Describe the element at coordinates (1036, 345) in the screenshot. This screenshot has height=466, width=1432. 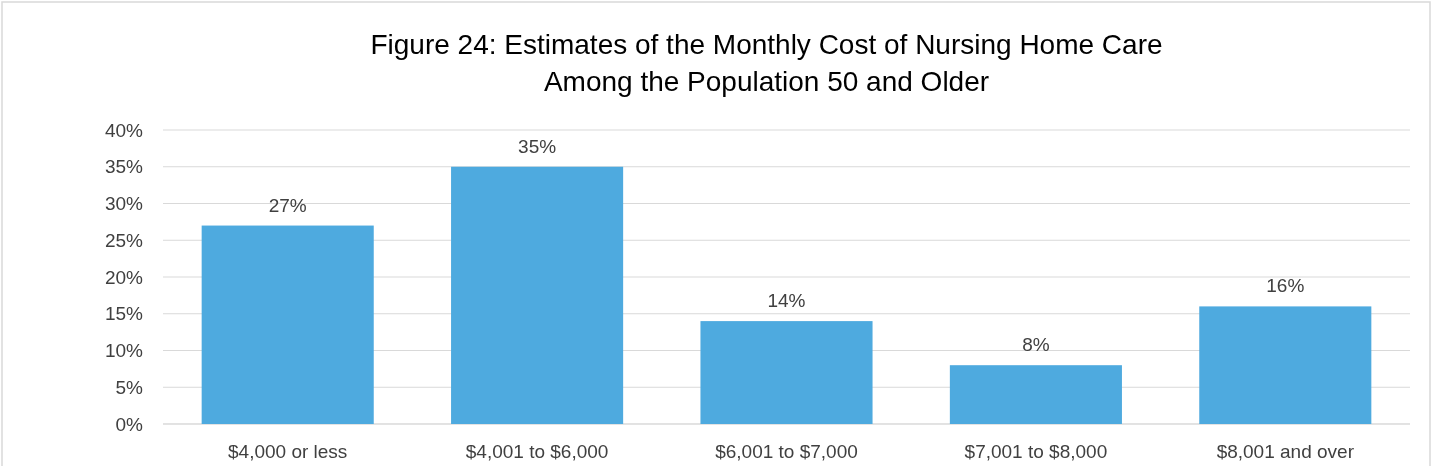
I see `data-label: 8%` at that location.